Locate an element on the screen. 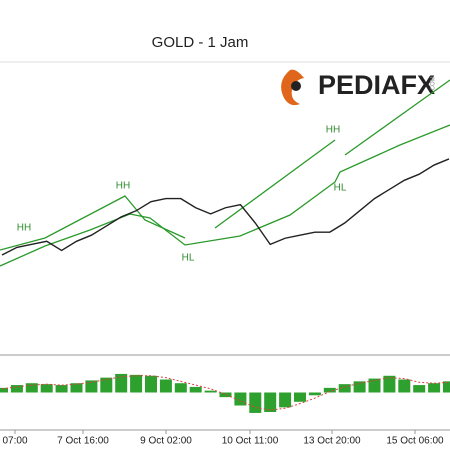 This screenshot has height=450, width=450. x-tick-label: 10 Oct 11:00 is located at coordinates (250, 441).